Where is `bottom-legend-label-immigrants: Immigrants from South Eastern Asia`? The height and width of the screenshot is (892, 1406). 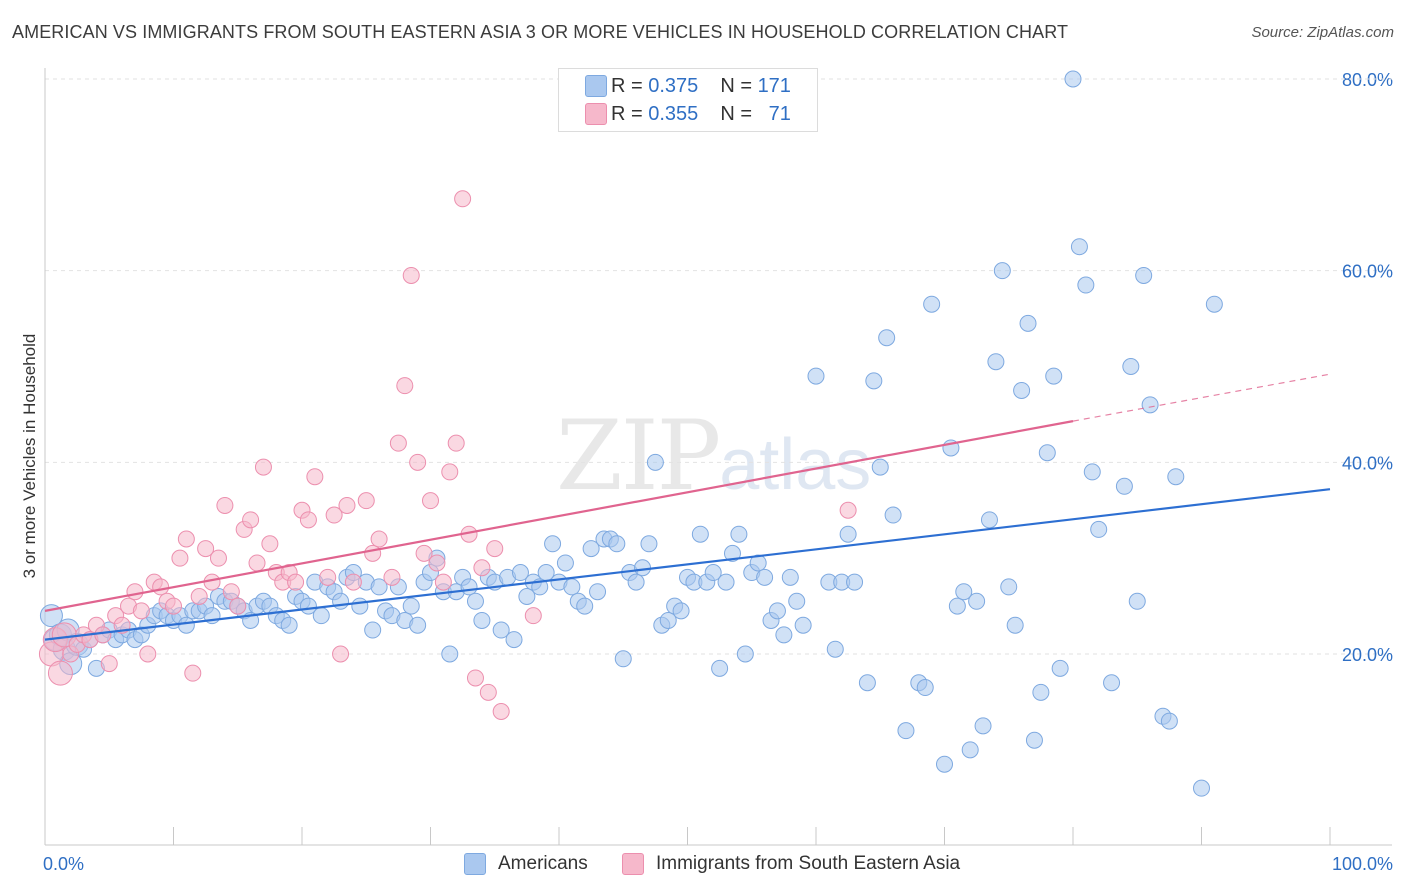 bottom-legend-label-immigrants: Immigrants from South Eastern Asia is located at coordinates (808, 863).